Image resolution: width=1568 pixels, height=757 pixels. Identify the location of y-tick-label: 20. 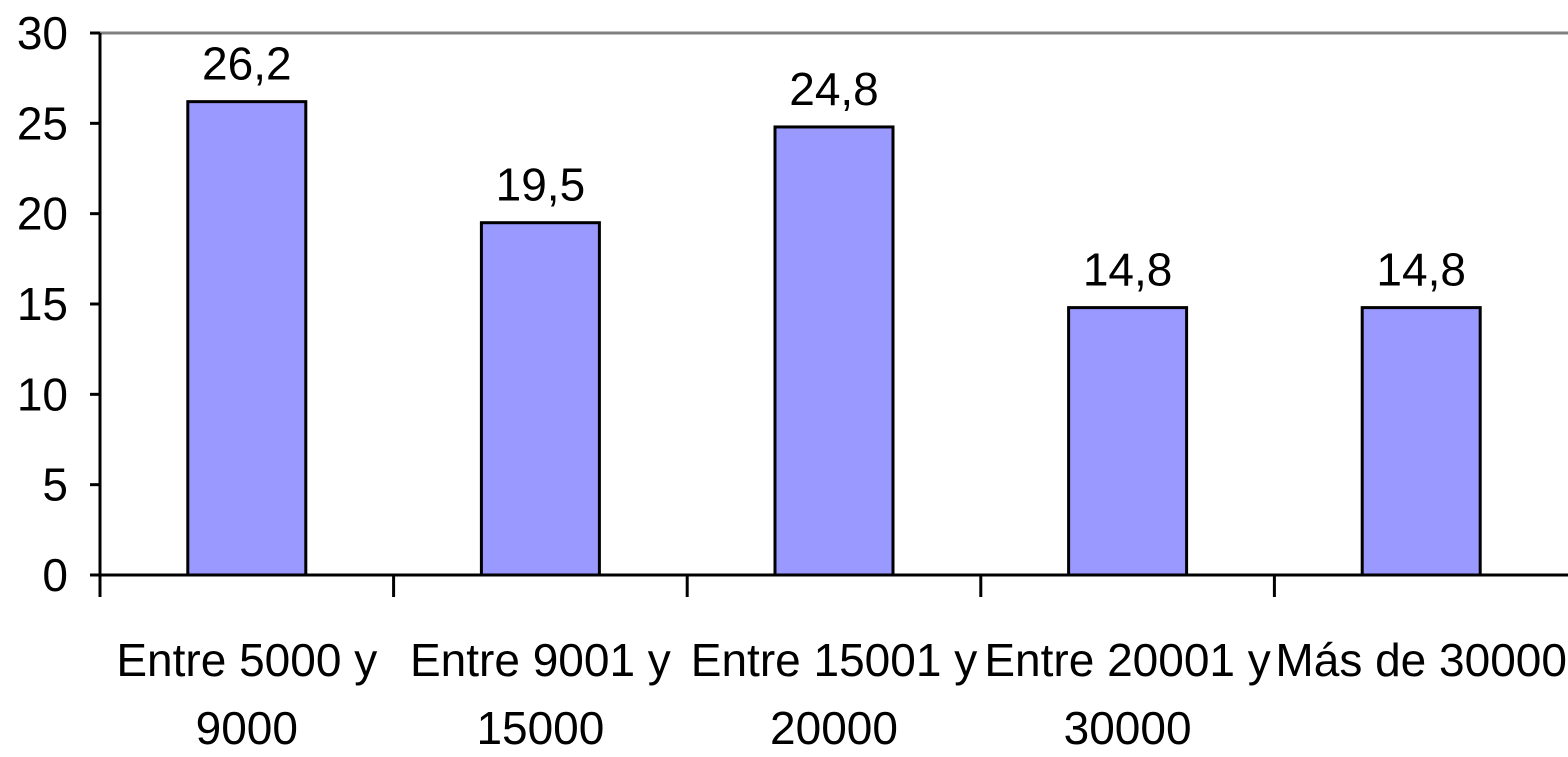
(42, 214).